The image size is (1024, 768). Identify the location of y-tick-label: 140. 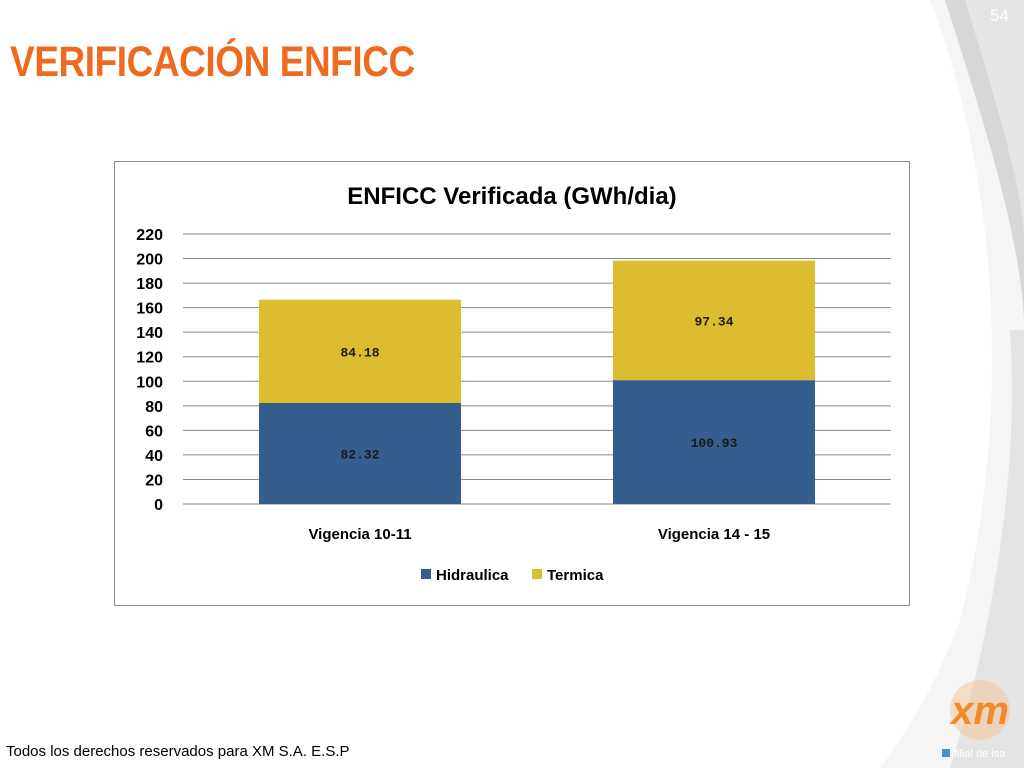
(149, 333).